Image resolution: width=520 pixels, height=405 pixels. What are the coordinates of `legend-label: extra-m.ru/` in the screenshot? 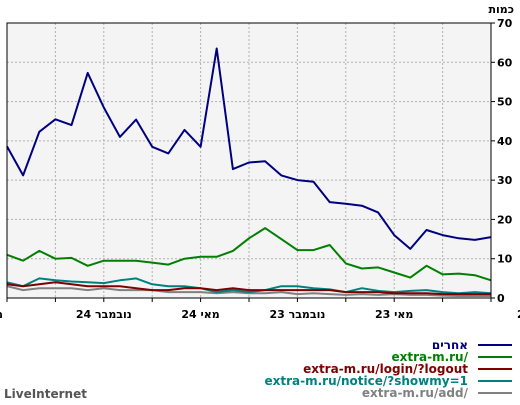 It's located at (429, 357).